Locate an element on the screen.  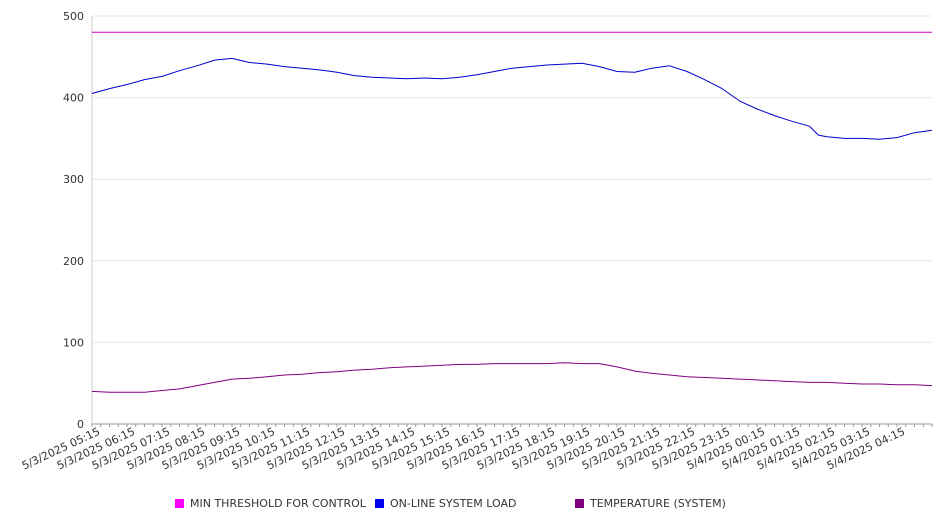
legend-label-system-load: ON-LINE SYSTEM LOAD is located at coordinates (453, 503).